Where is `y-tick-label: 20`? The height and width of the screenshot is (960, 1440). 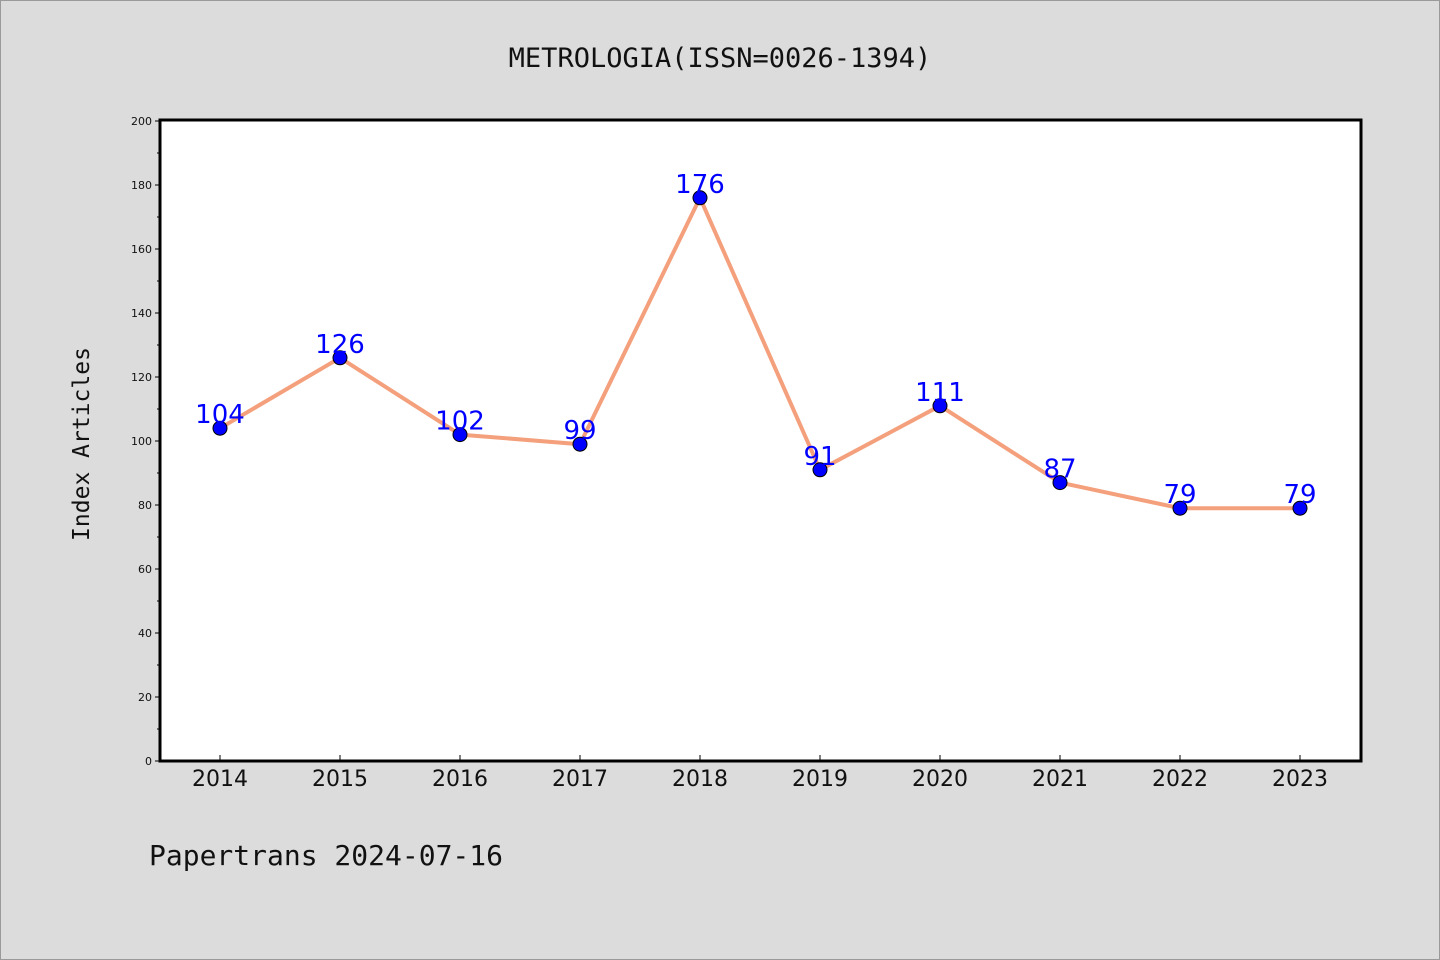 y-tick-label: 20 is located at coordinates (145, 697).